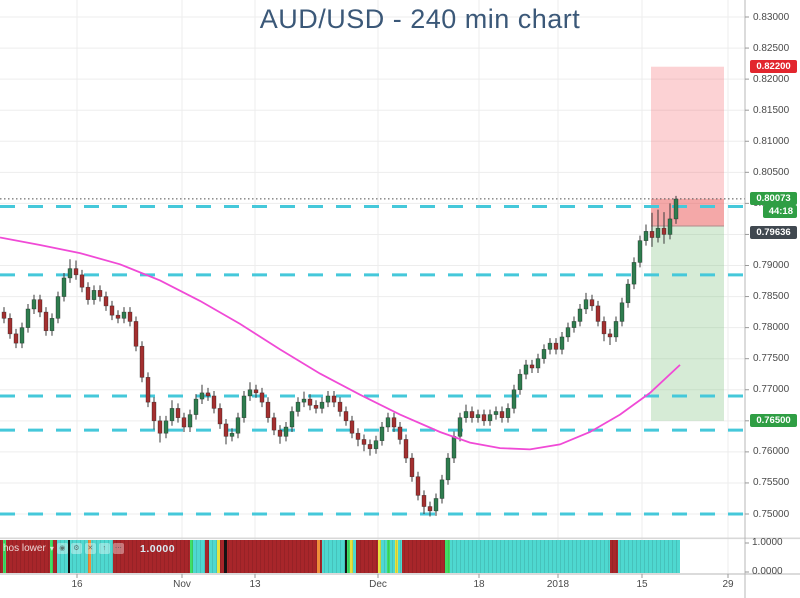  I want to click on close-icon: ✕, so click(90, 548).